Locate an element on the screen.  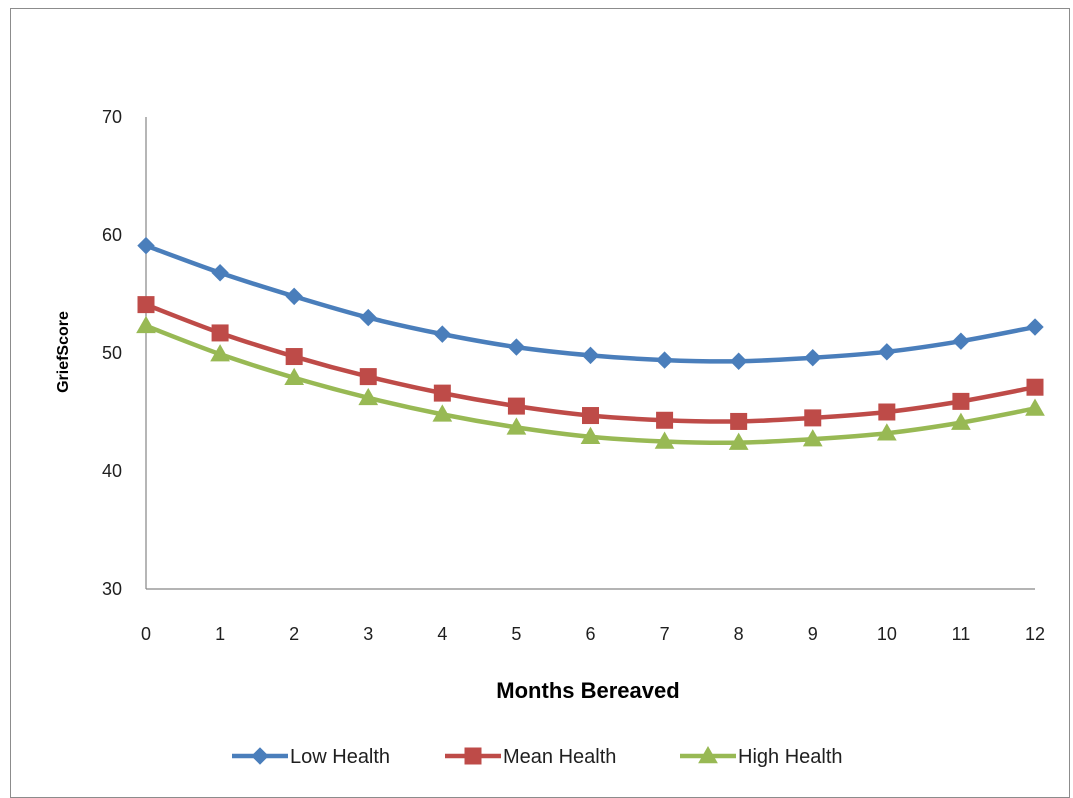
series-mean-health is located at coordinates (590, 363).